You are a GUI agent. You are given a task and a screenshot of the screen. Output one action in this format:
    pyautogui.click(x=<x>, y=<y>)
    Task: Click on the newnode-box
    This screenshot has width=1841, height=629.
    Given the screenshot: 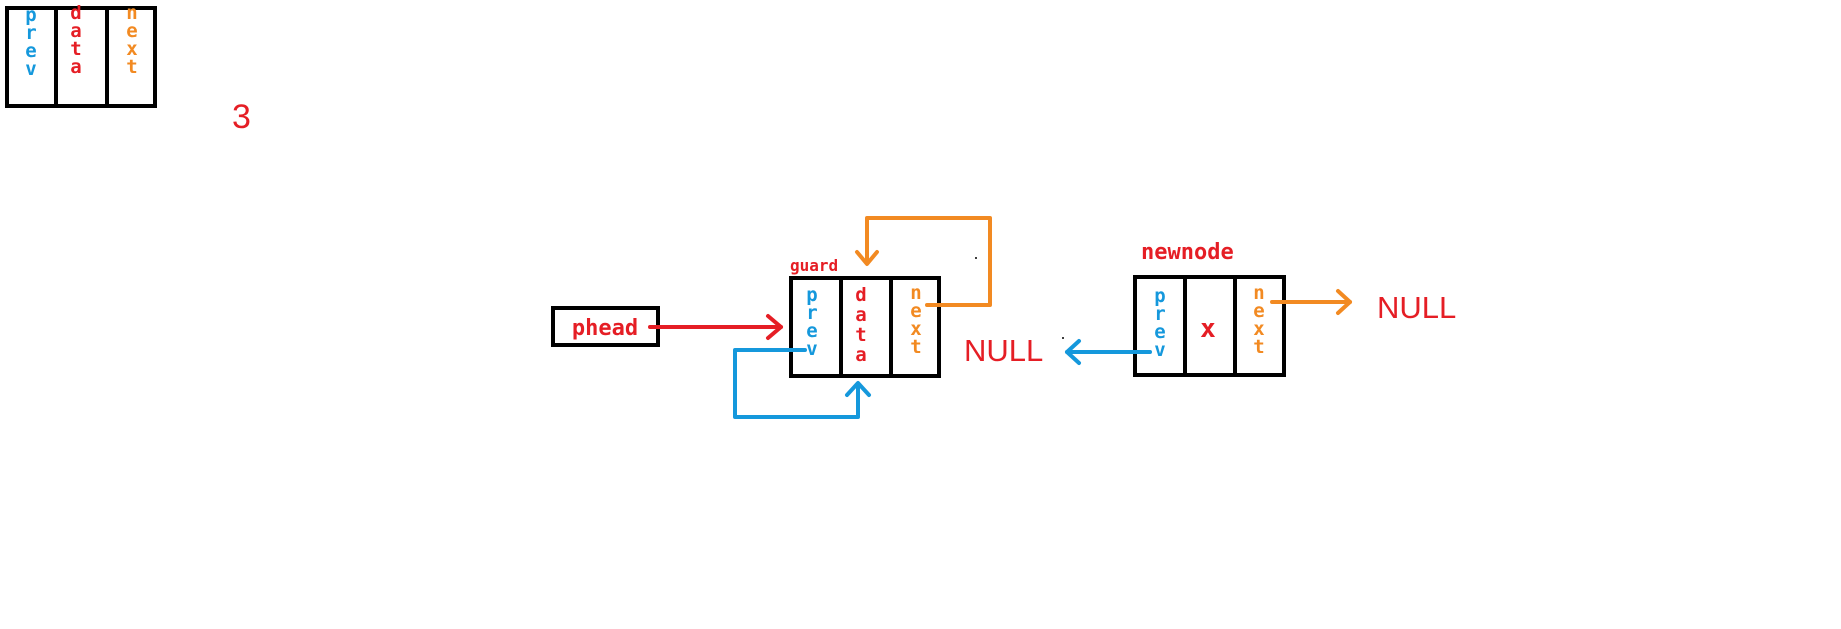 What is the action you would take?
    pyautogui.click(x=1209, y=326)
    